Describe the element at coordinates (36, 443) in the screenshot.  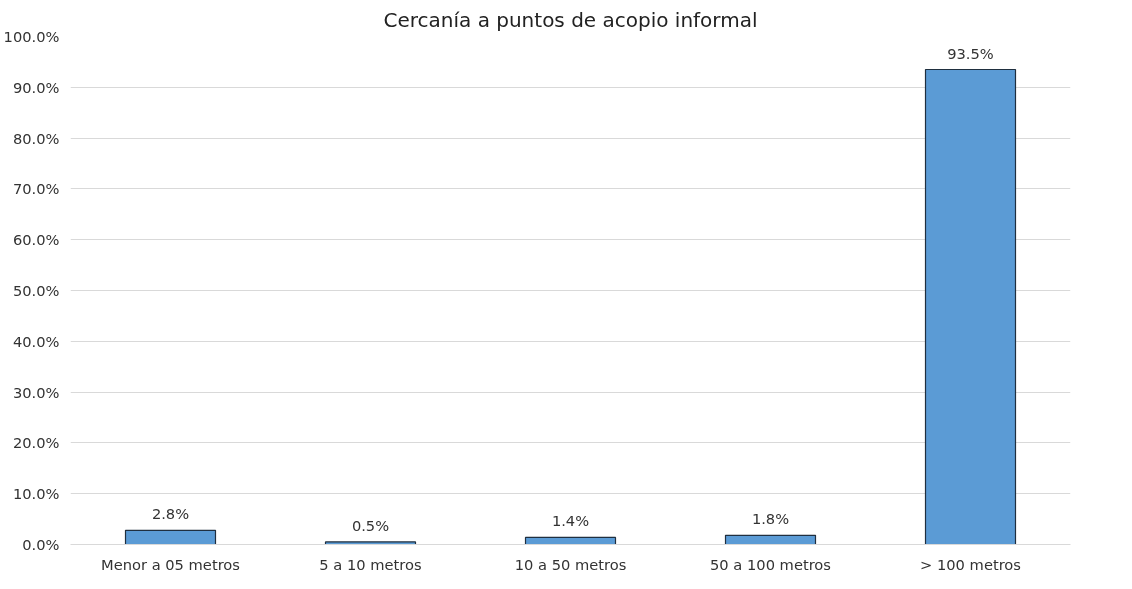
I see `y-tick-label: 20.0%` at that location.